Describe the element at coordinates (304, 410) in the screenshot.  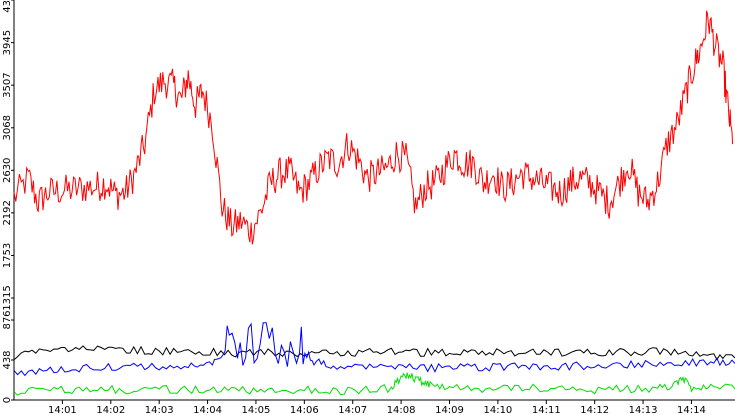
I see `x-tick-label: 14:06` at that location.